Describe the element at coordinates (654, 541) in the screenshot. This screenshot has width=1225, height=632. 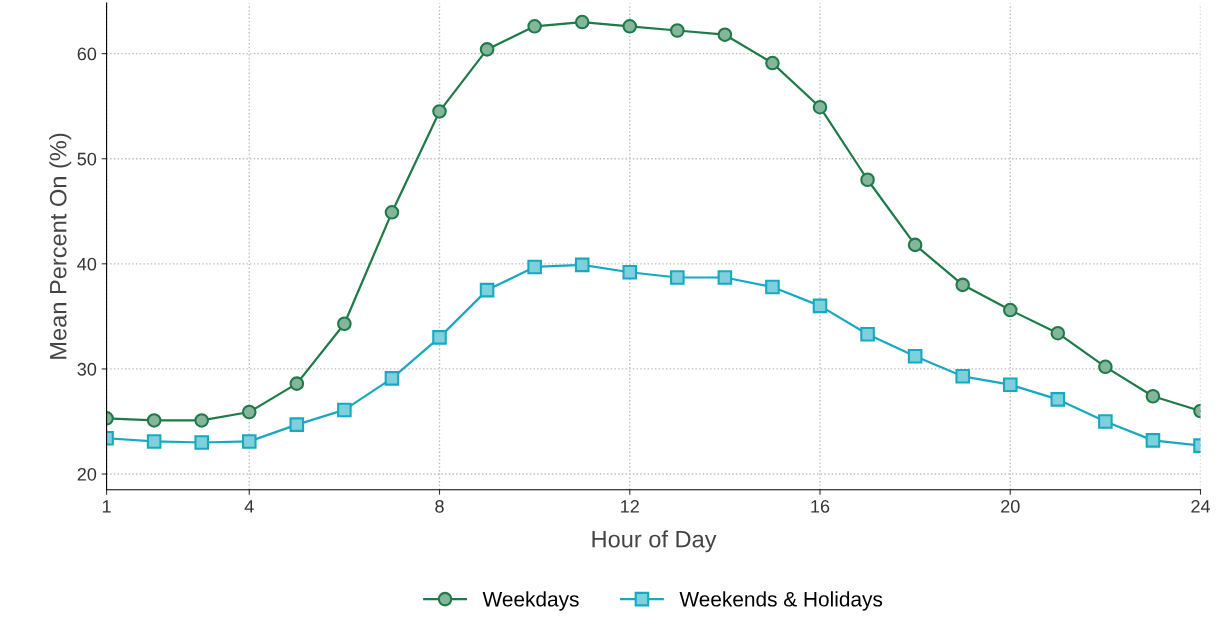
I see `x-axis-title: Hour of Day` at that location.